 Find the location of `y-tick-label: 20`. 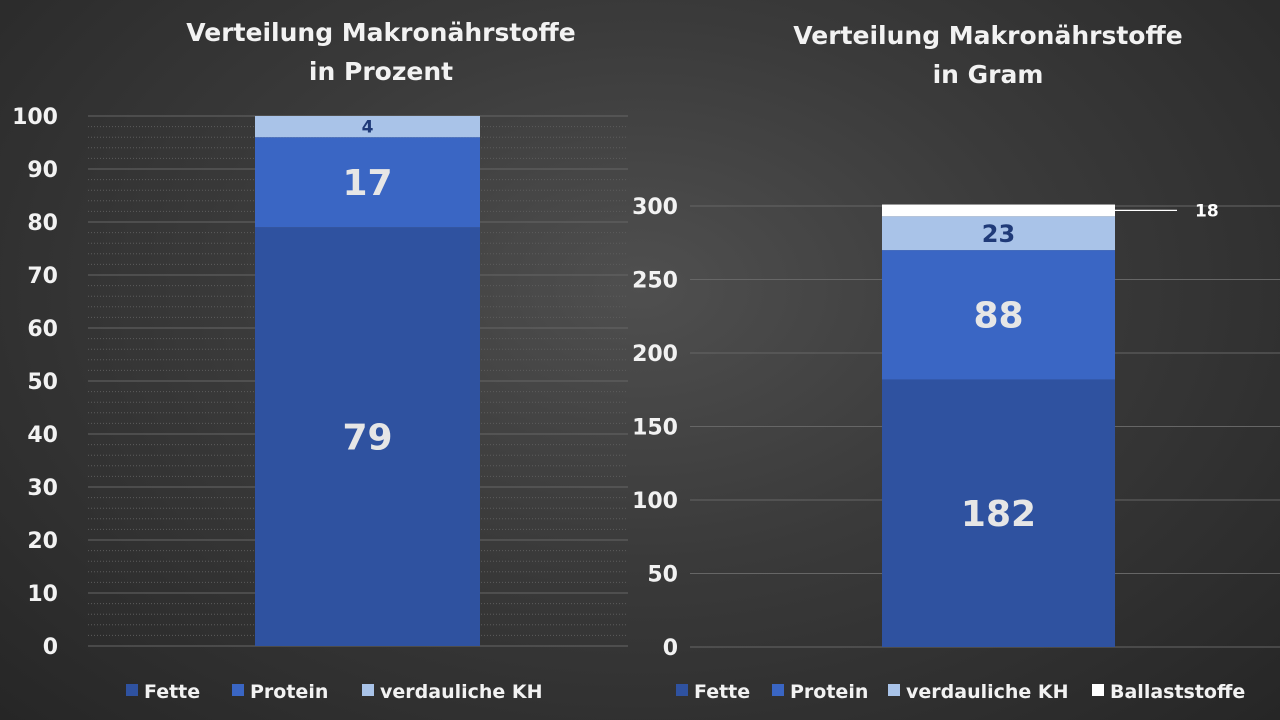

y-tick-label: 20 is located at coordinates (42, 541).